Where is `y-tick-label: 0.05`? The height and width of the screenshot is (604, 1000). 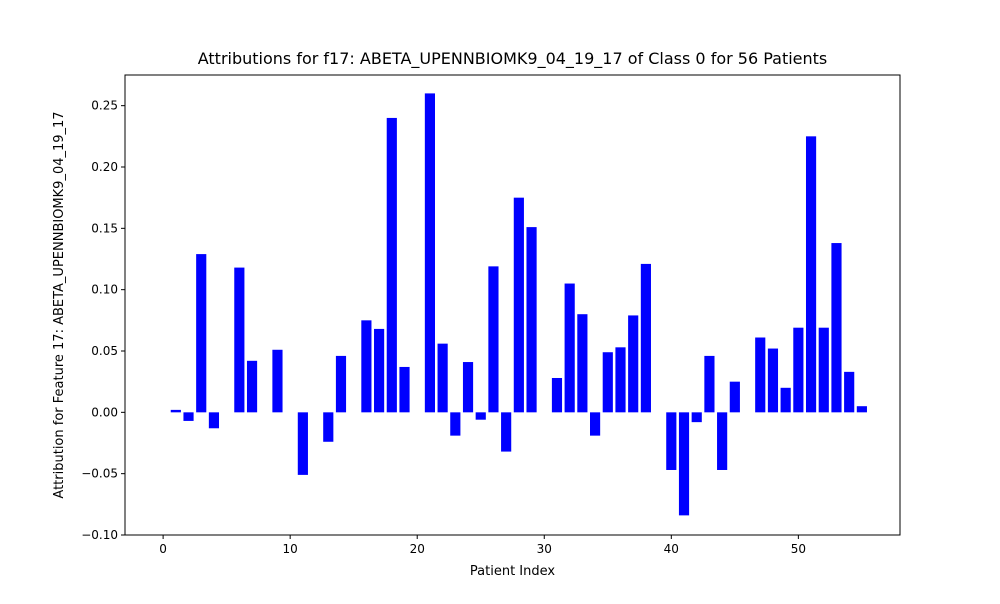
y-tick-label: 0.05 is located at coordinates (104, 351).